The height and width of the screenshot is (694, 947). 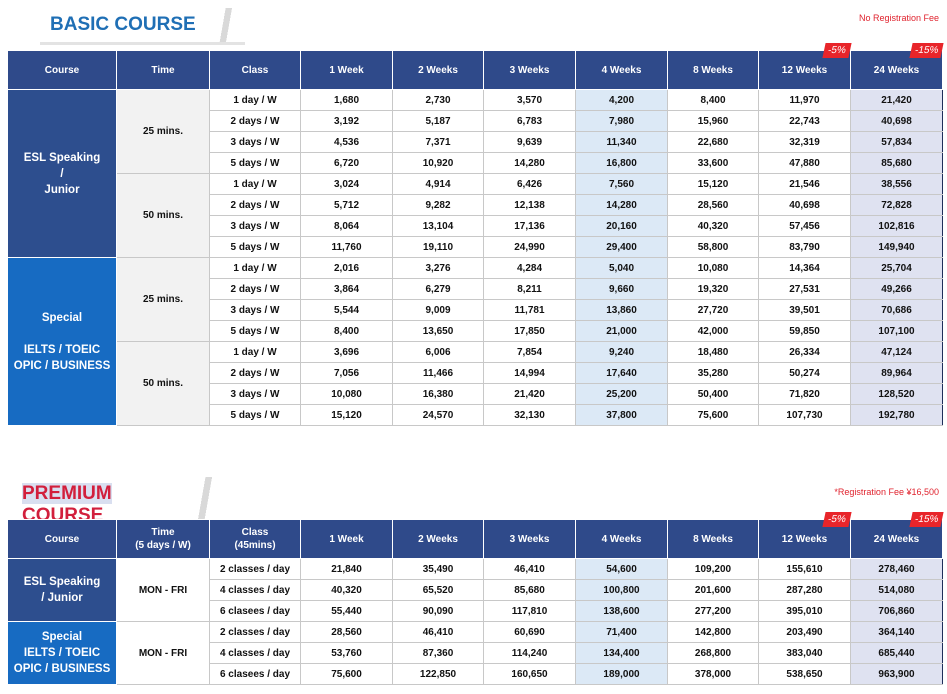 What do you see at coordinates (255, 331) in the screenshot?
I see `class-cell: 5 days / W` at bounding box center [255, 331].